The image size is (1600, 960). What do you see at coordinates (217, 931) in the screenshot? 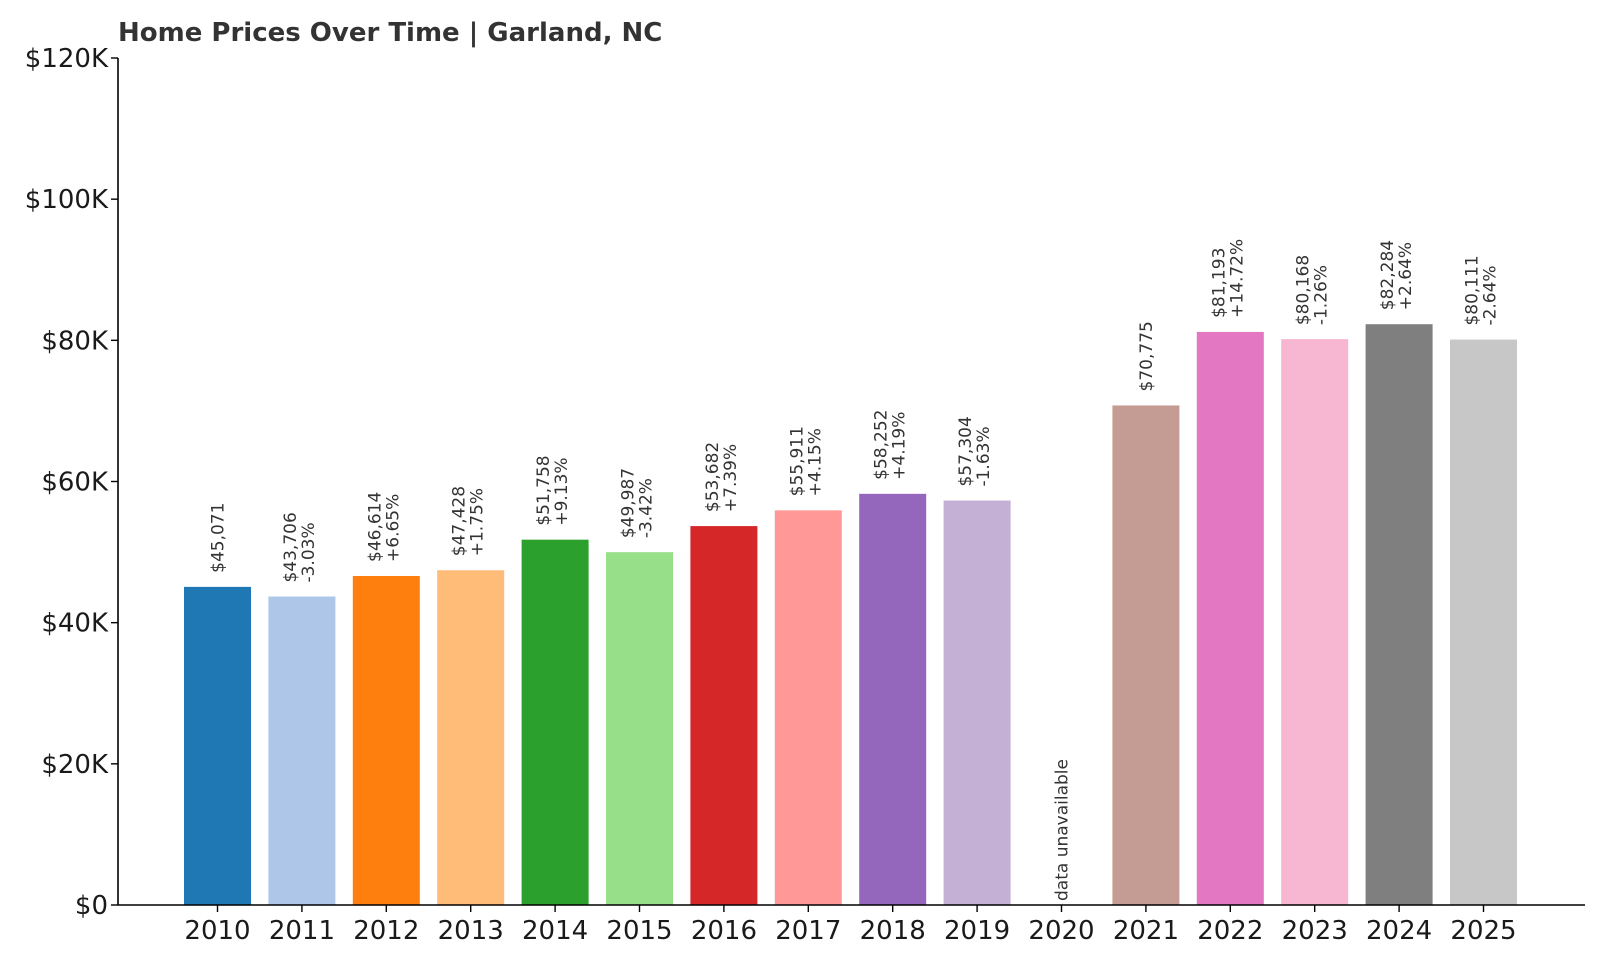
I see `x-tick-label: 2010` at bounding box center [217, 931].